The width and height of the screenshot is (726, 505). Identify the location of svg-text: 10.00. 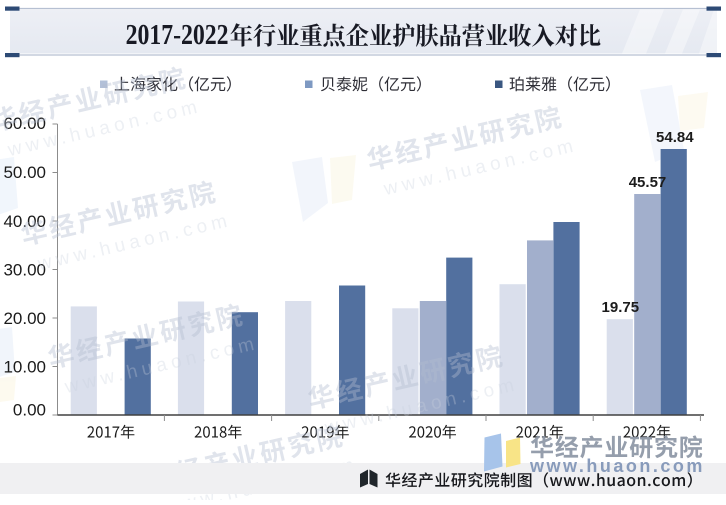
(24, 367).